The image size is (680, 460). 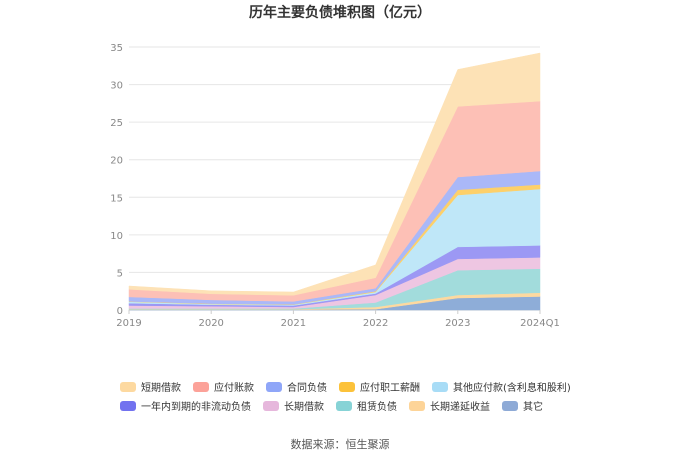 I want to click on y-tick-label: 15, so click(x=116, y=198).